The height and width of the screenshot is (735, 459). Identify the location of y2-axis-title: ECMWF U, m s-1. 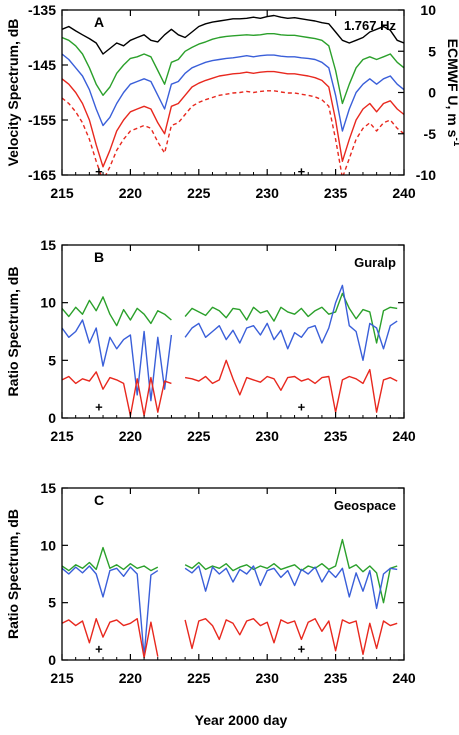
(452, 93).